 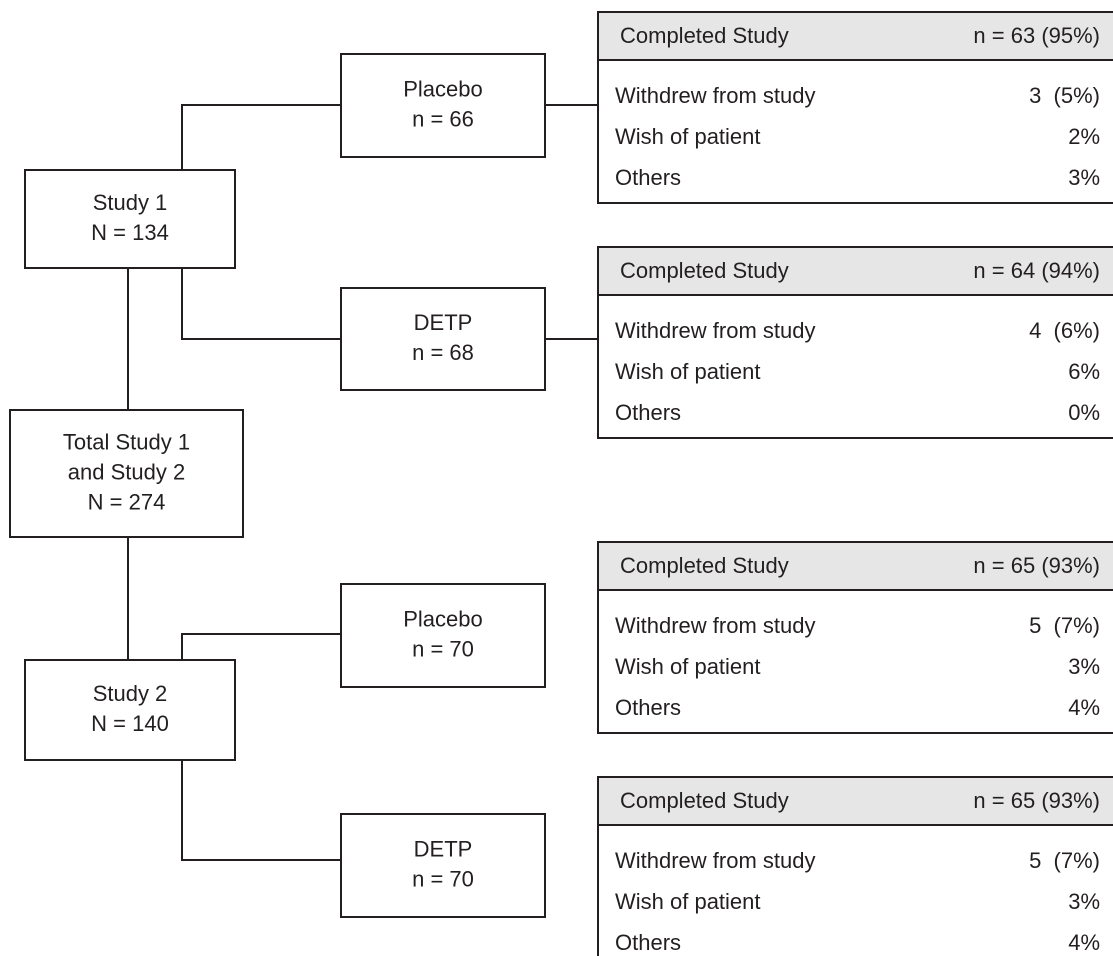 I want to click on row-value: 3 (5%), so click(x=1064, y=95).